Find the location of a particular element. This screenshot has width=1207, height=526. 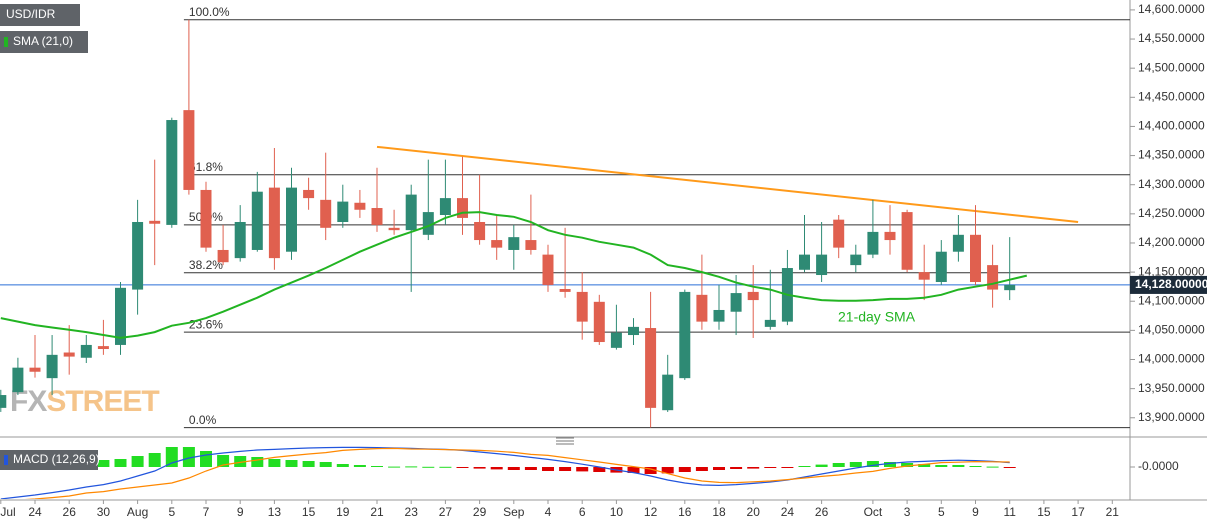

svg-text: FXSTREET is located at coordinates (84, 401).